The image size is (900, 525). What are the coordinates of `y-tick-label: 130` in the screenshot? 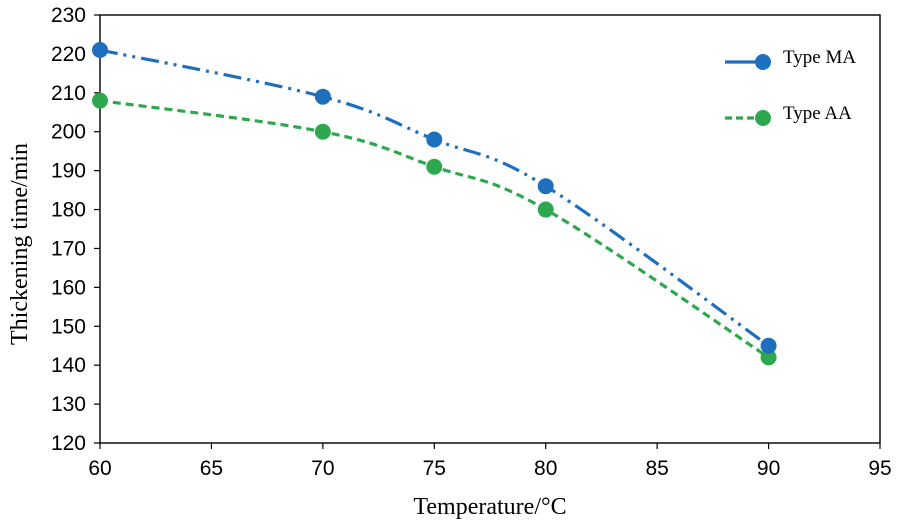 It's located at (68, 404).